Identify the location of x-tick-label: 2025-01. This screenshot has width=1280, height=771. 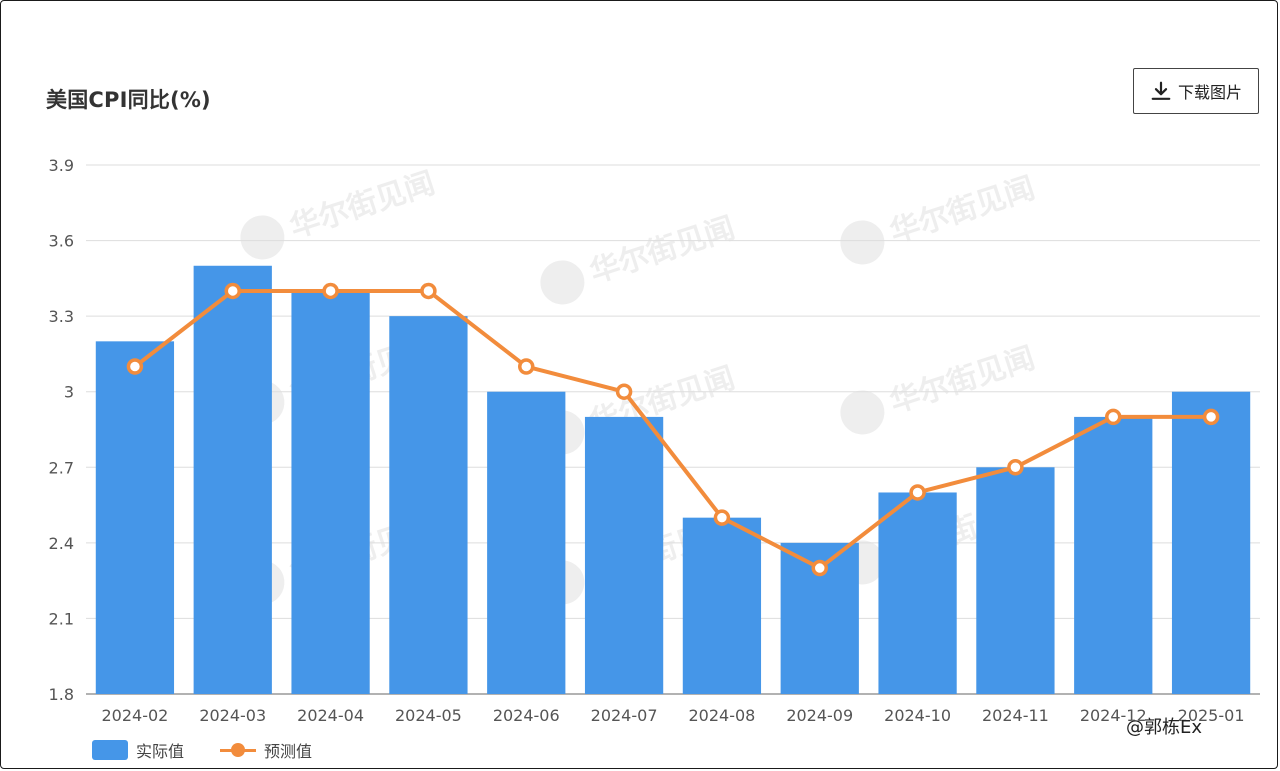
(1211, 715).